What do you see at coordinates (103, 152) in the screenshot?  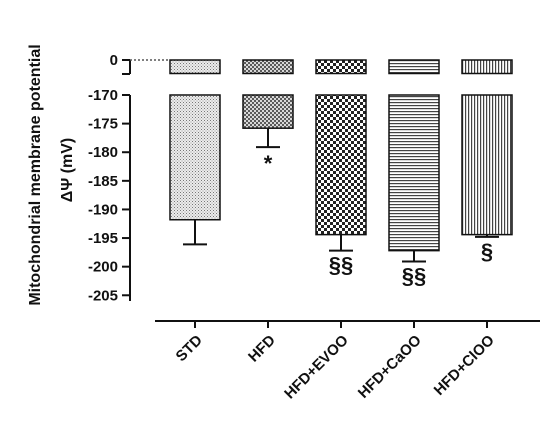 I see `y-tick-label: -180` at bounding box center [103, 152].